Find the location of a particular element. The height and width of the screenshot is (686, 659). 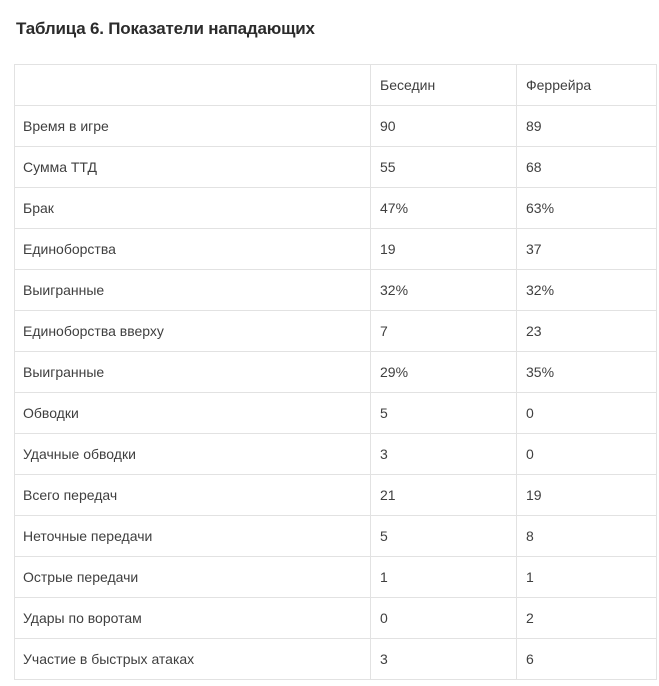

metric-label-cell: Удачные обводки is located at coordinates (192, 454).